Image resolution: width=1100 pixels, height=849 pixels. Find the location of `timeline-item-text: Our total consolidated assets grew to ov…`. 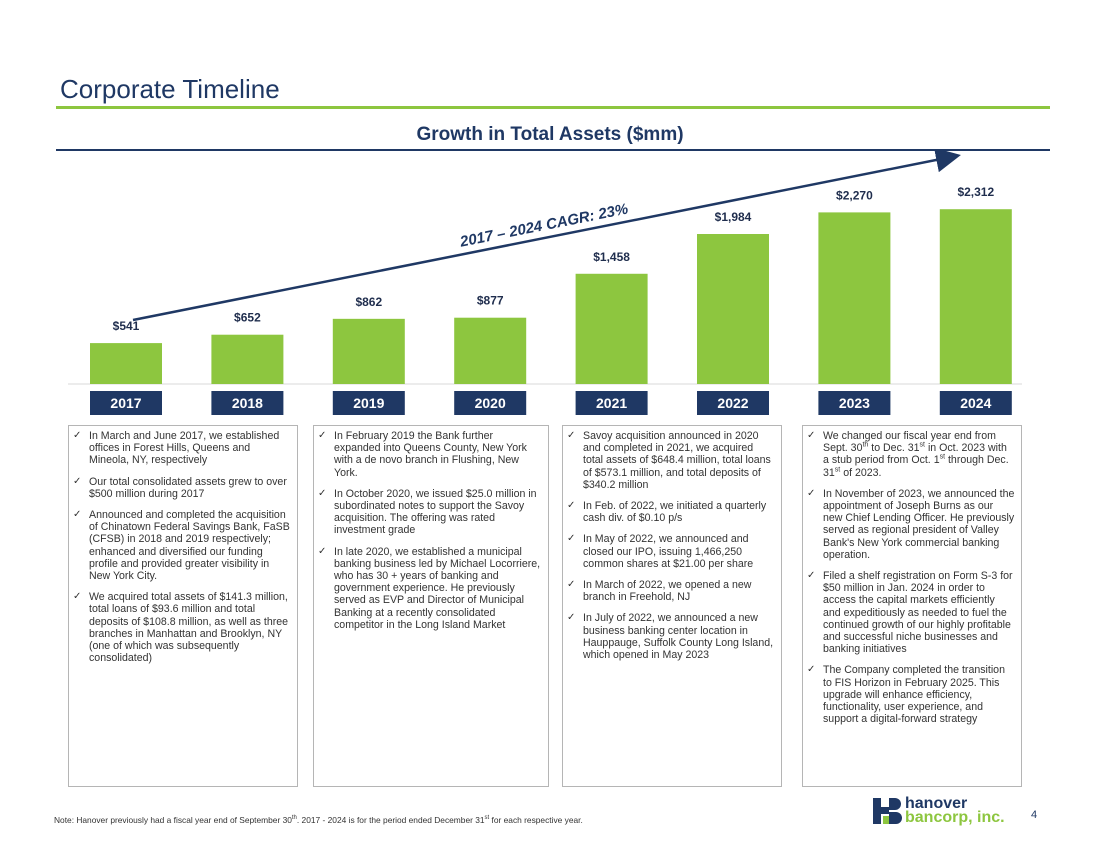

timeline-item-text: Our total consolidated assets grew to ov… is located at coordinates (188, 487).